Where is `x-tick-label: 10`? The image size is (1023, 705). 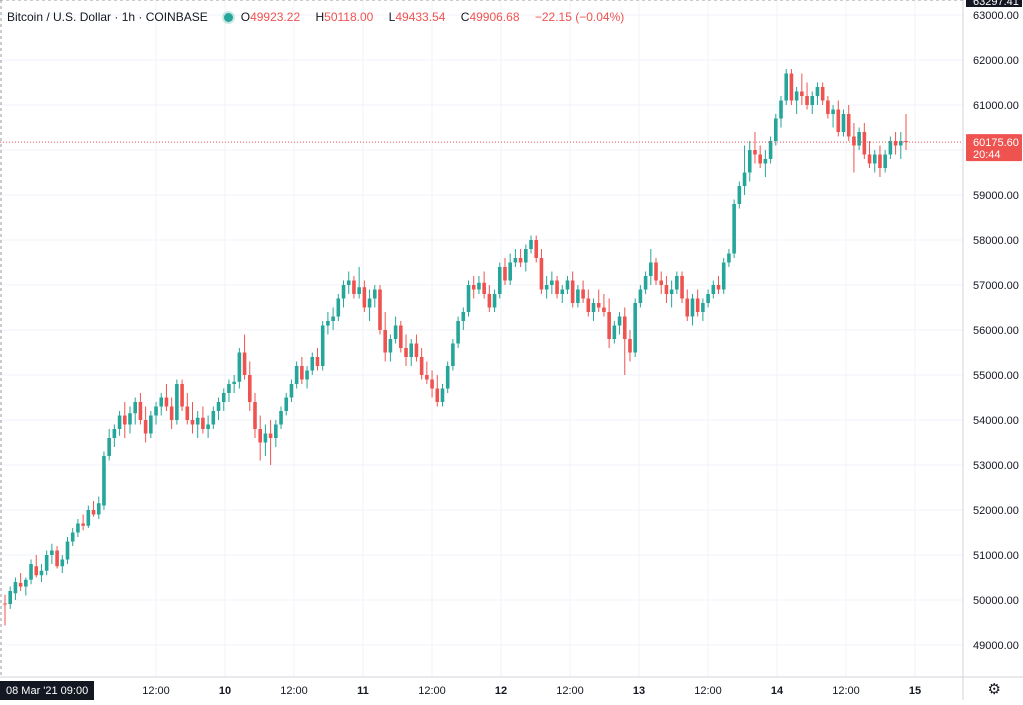
x-tick-label: 10 is located at coordinates (225, 691).